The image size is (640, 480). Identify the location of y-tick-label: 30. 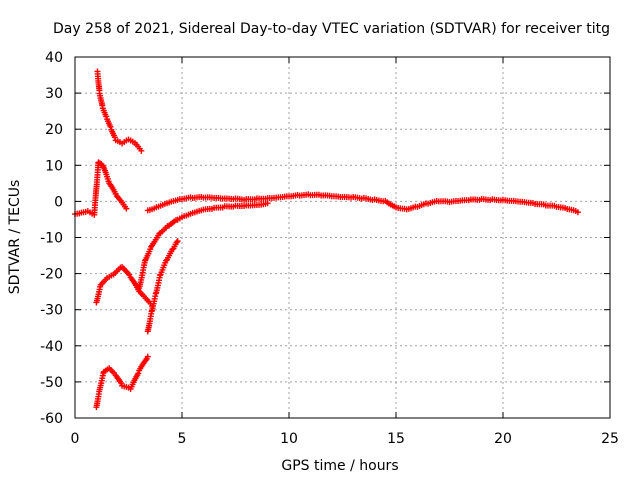
(54, 94).